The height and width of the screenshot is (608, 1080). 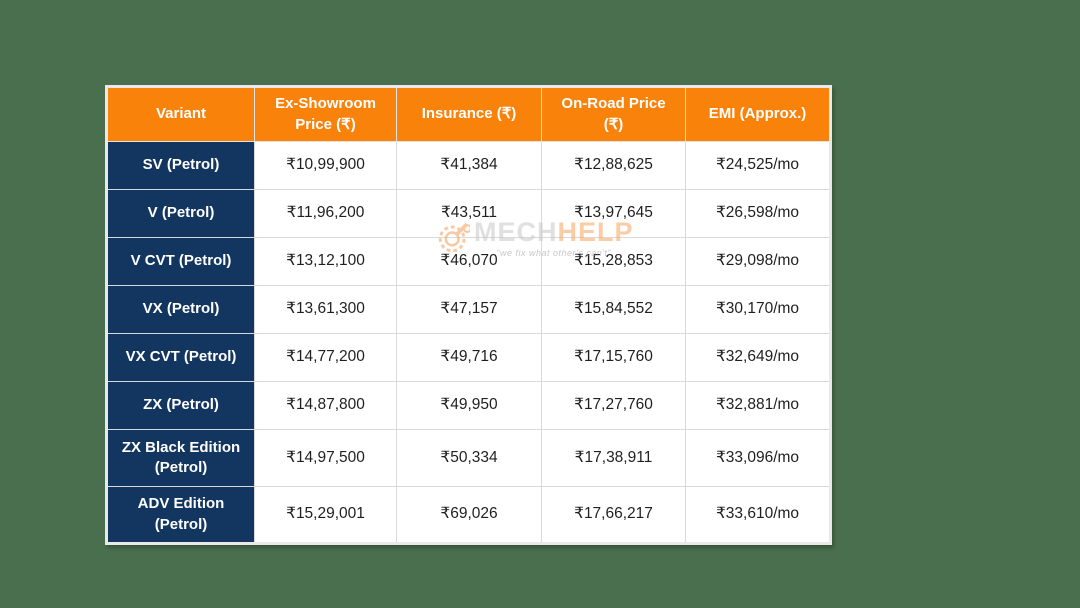 What do you see at coordinates (325, 357) in the screenshot?
I see `ex-showroom-cell: ₹14,77,200` at bounding box center [325, 357].